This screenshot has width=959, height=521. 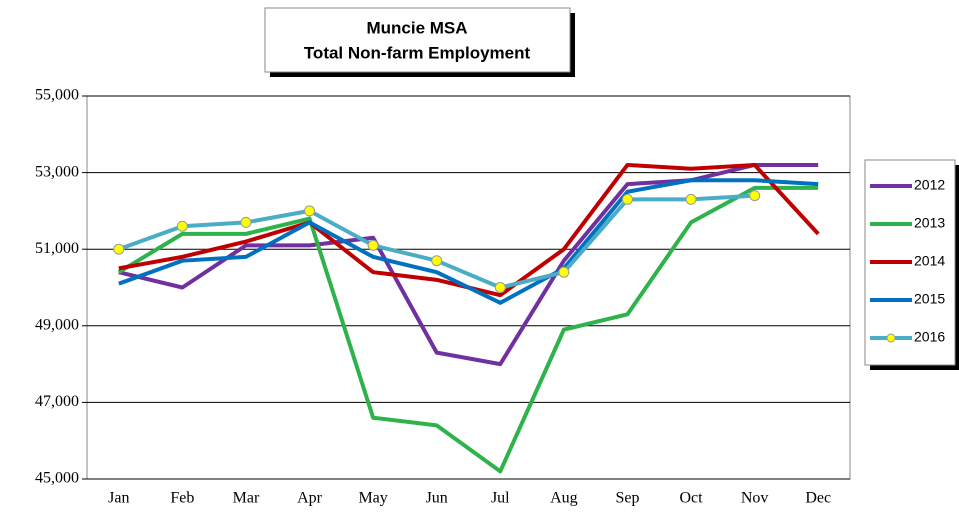 I want to click on y-tick-label: 45,000, so click(x=57, y=478).